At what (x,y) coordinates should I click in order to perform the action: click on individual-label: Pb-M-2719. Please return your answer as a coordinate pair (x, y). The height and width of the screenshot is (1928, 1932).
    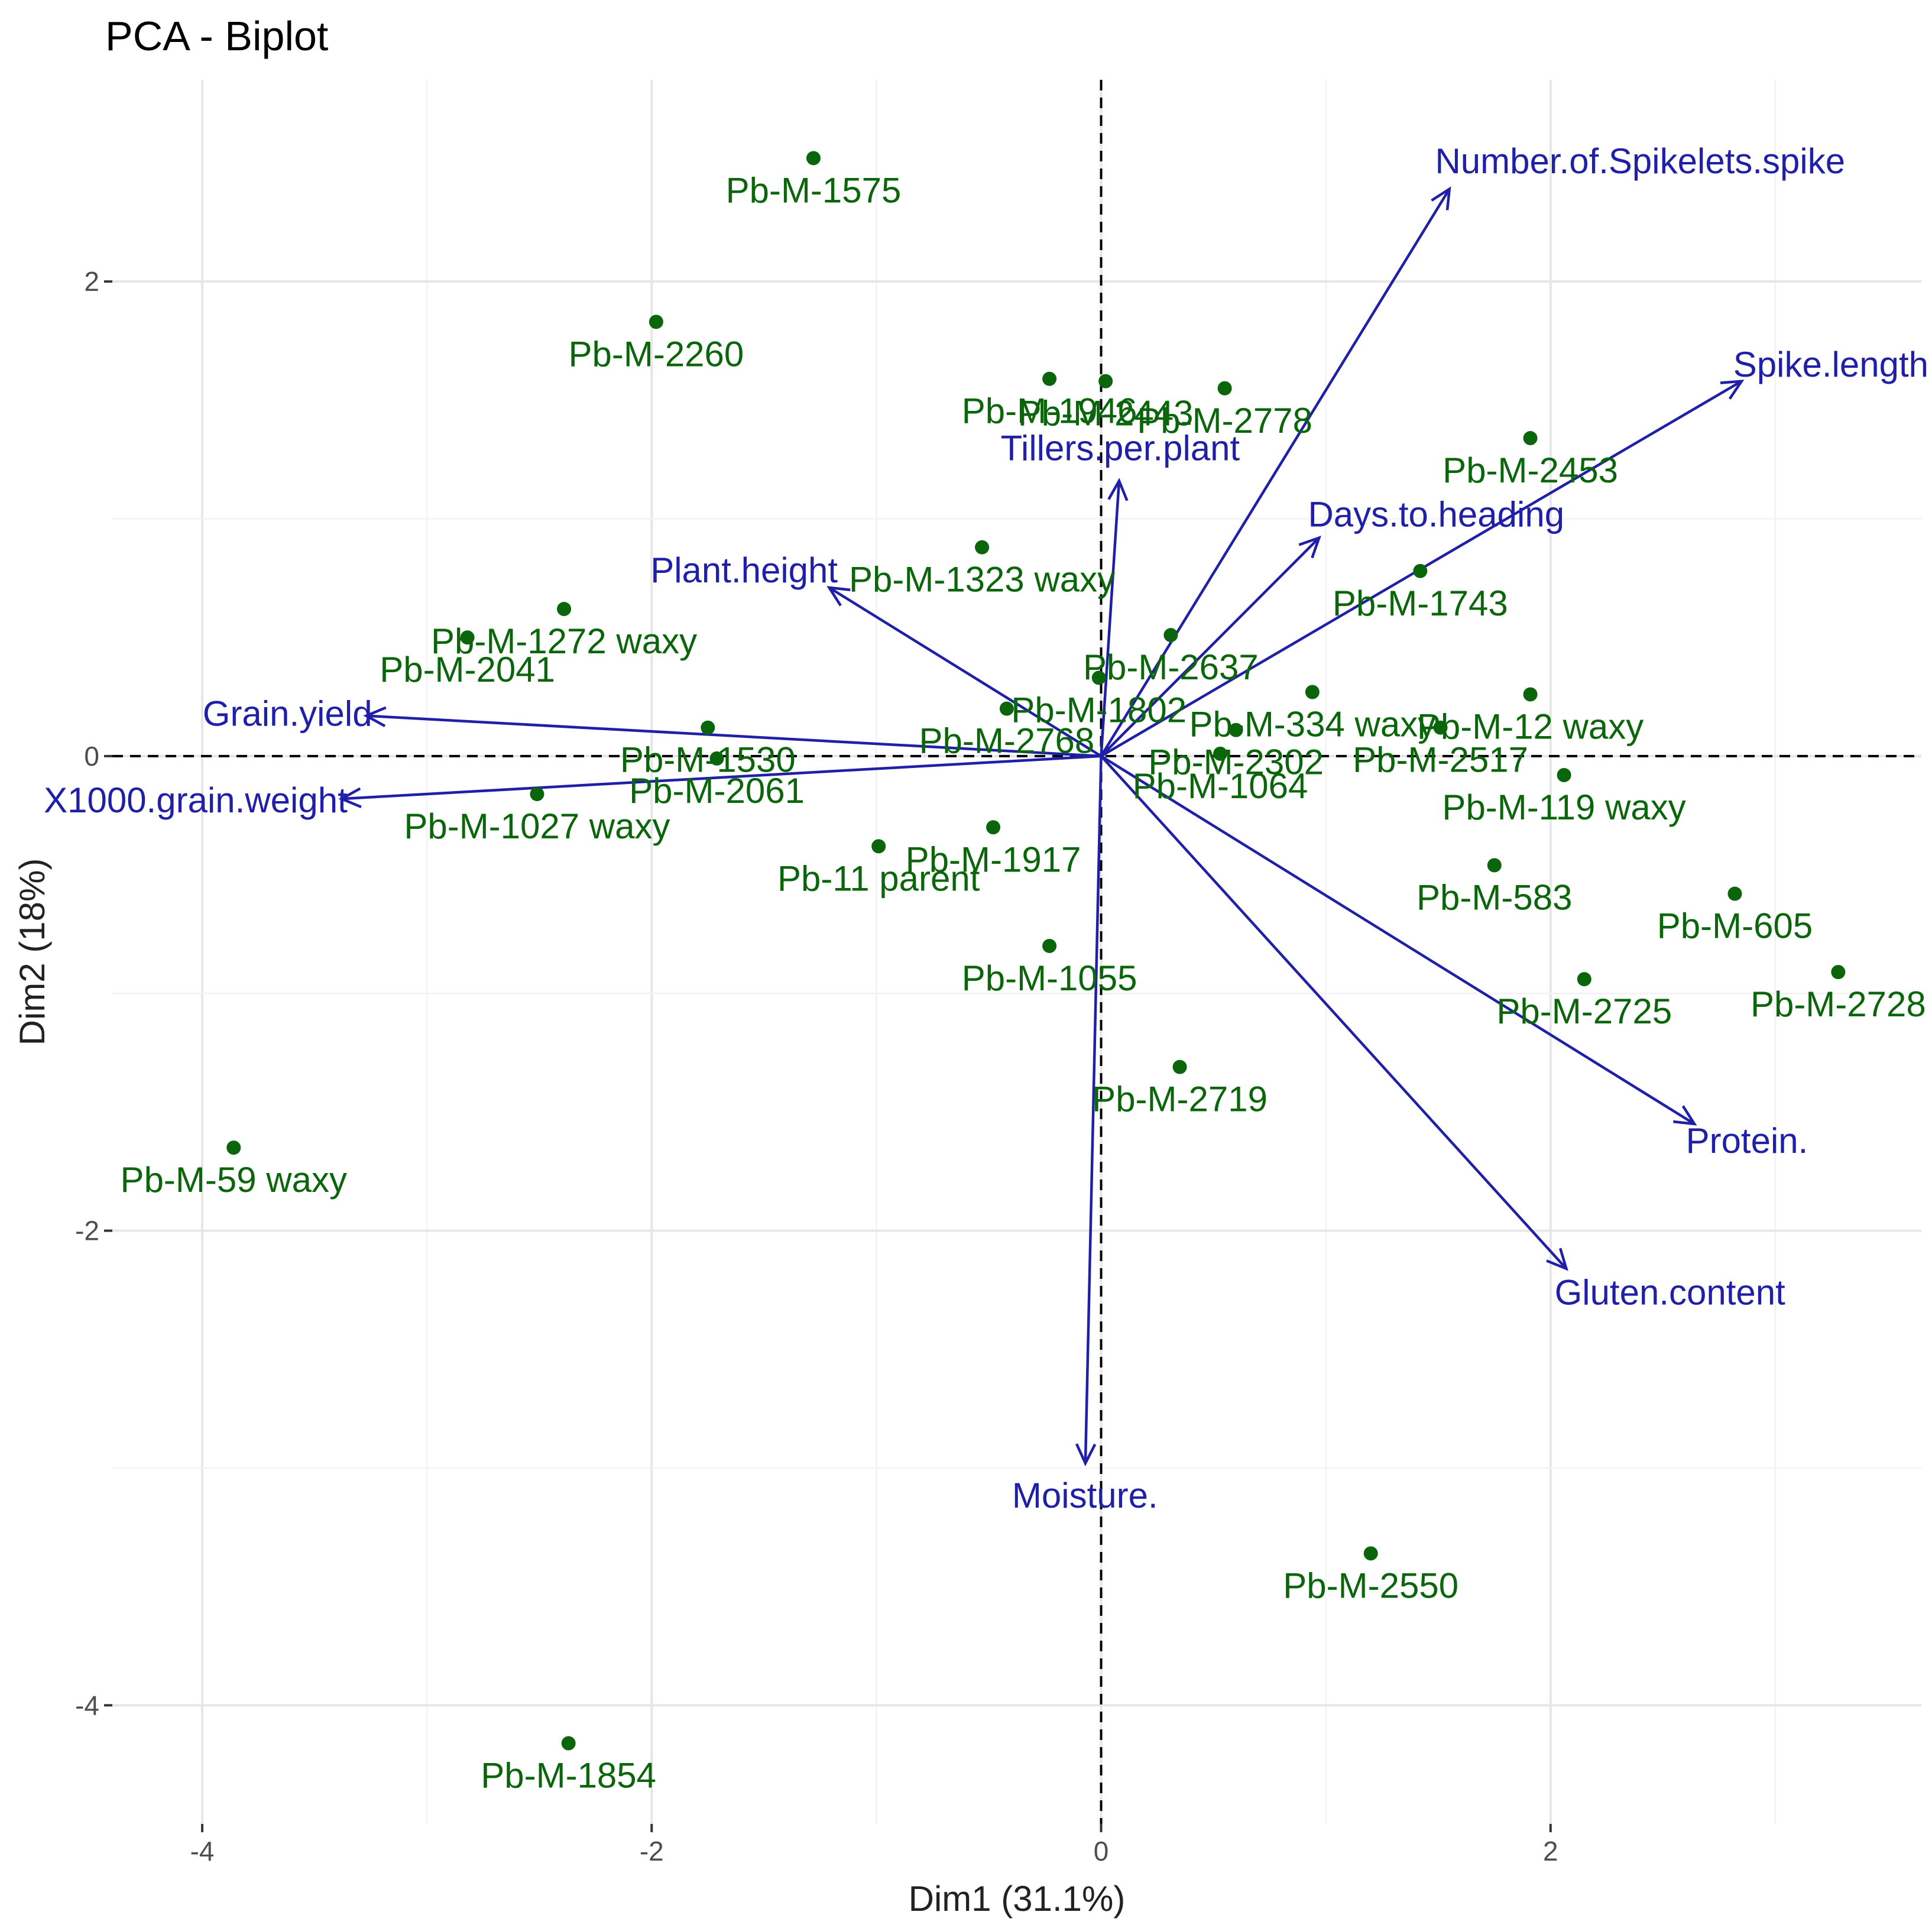
    Looking at the image, I should click on (1180, 1099).